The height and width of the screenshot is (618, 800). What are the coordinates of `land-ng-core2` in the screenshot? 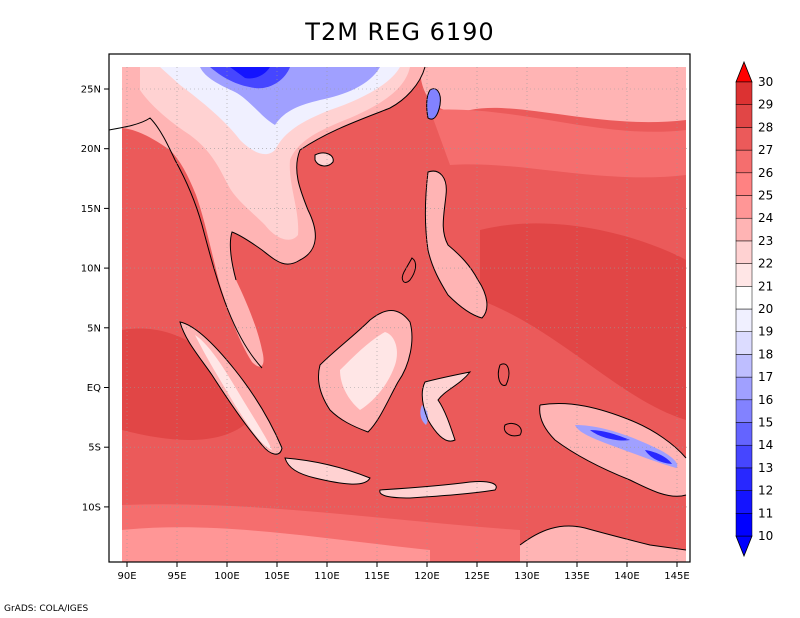 It's located at (658, 457).